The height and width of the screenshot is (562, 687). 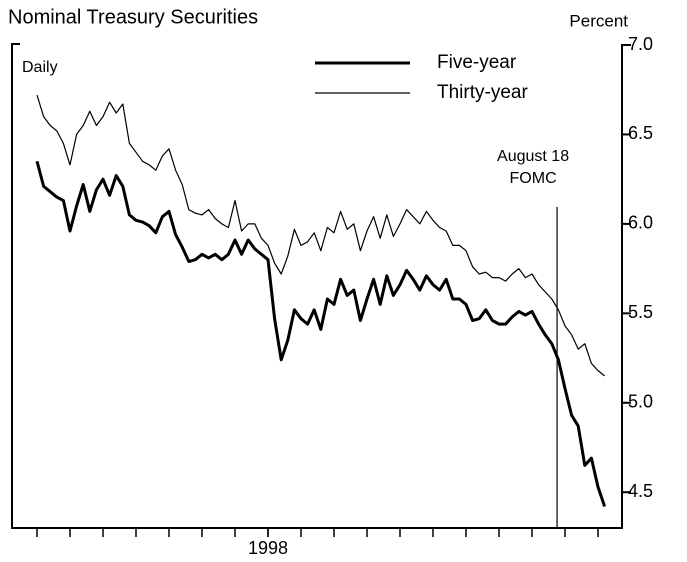 I want to click on y-tick-label: 6.5, so click(x=640, y=133).